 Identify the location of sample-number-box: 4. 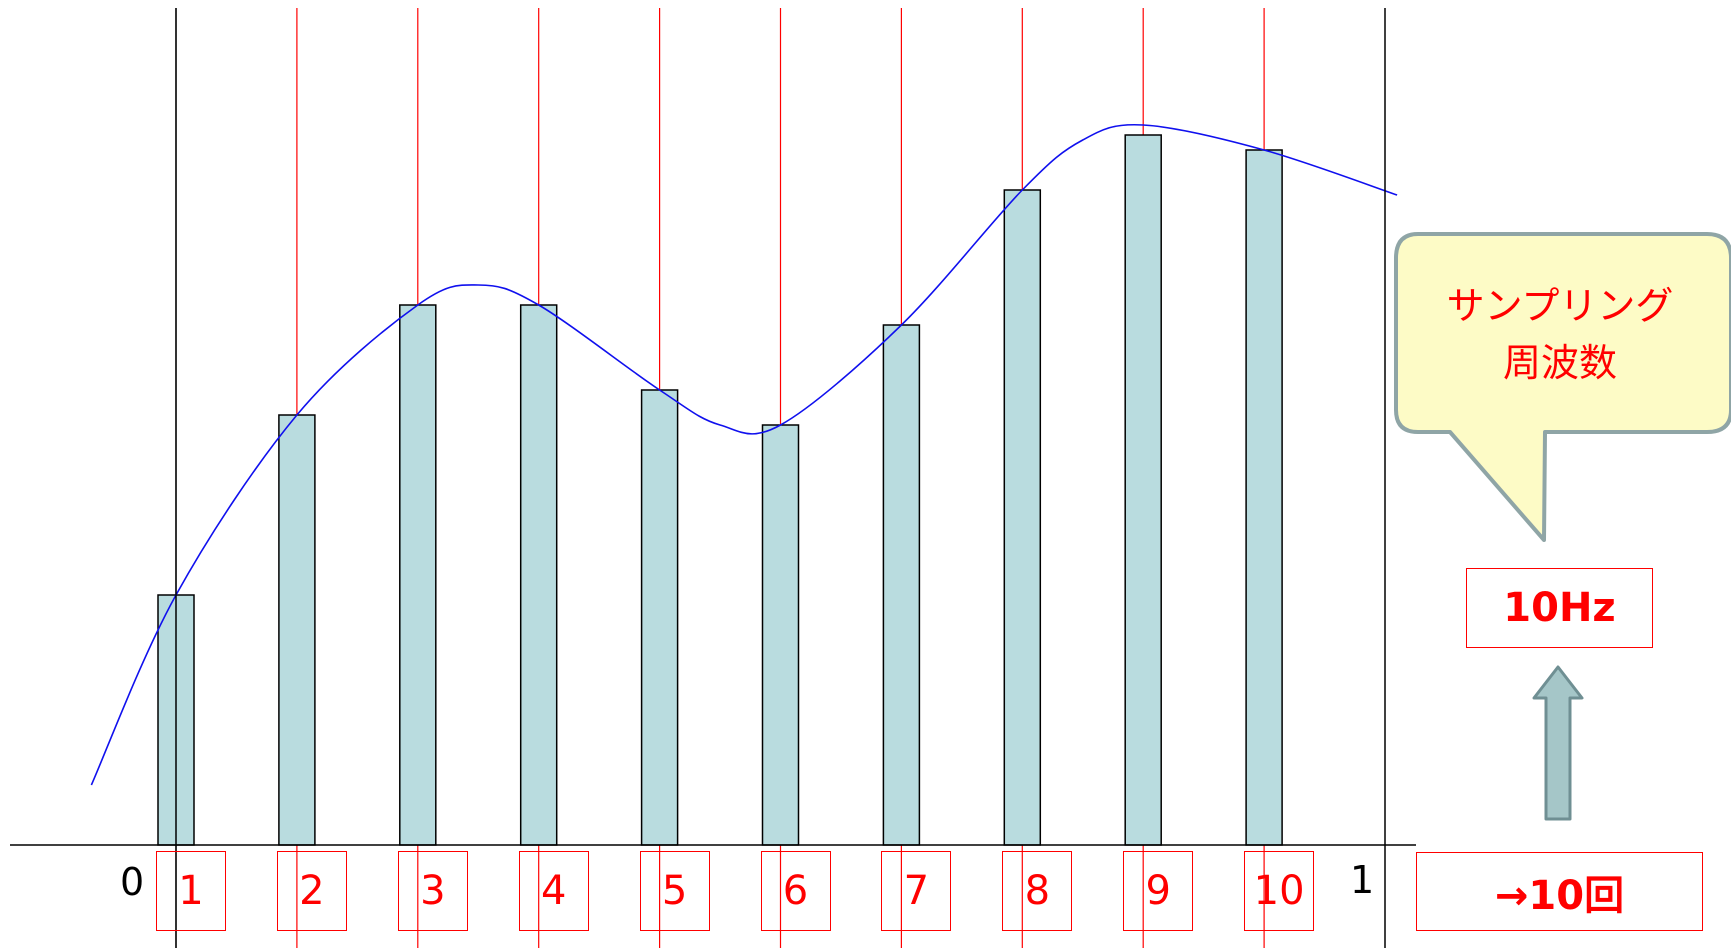
(553, 891).